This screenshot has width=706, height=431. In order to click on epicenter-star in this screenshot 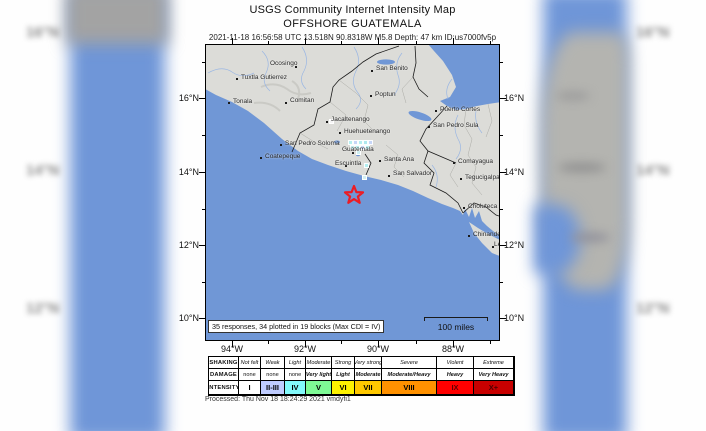, I will do `click(354, 194)`.